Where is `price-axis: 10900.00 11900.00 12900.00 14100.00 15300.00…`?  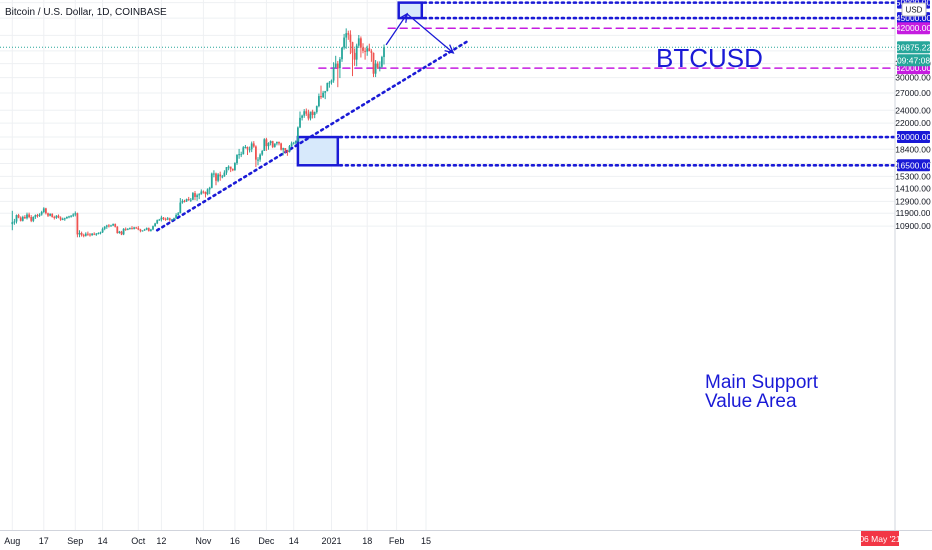
price-axis: 10900.00 11900.00 12900.00 14100.00 15300.00… is located at coordinates (913, 115).